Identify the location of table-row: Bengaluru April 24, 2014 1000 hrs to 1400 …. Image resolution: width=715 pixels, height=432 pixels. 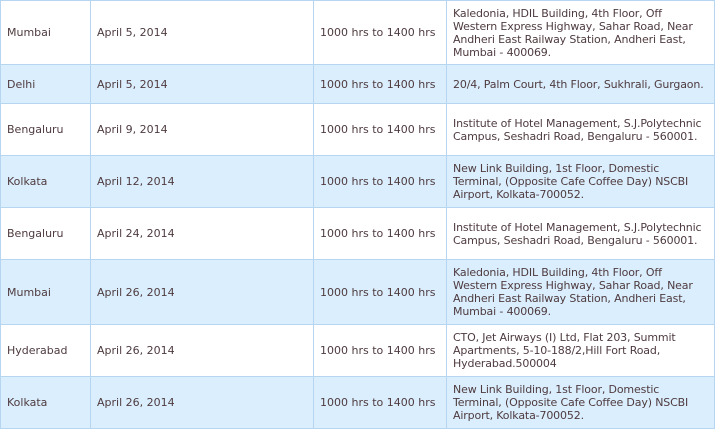
(357, 233).